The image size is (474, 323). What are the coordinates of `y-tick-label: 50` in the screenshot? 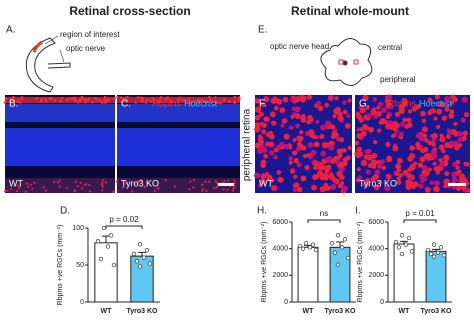 It's located at (80, 265).